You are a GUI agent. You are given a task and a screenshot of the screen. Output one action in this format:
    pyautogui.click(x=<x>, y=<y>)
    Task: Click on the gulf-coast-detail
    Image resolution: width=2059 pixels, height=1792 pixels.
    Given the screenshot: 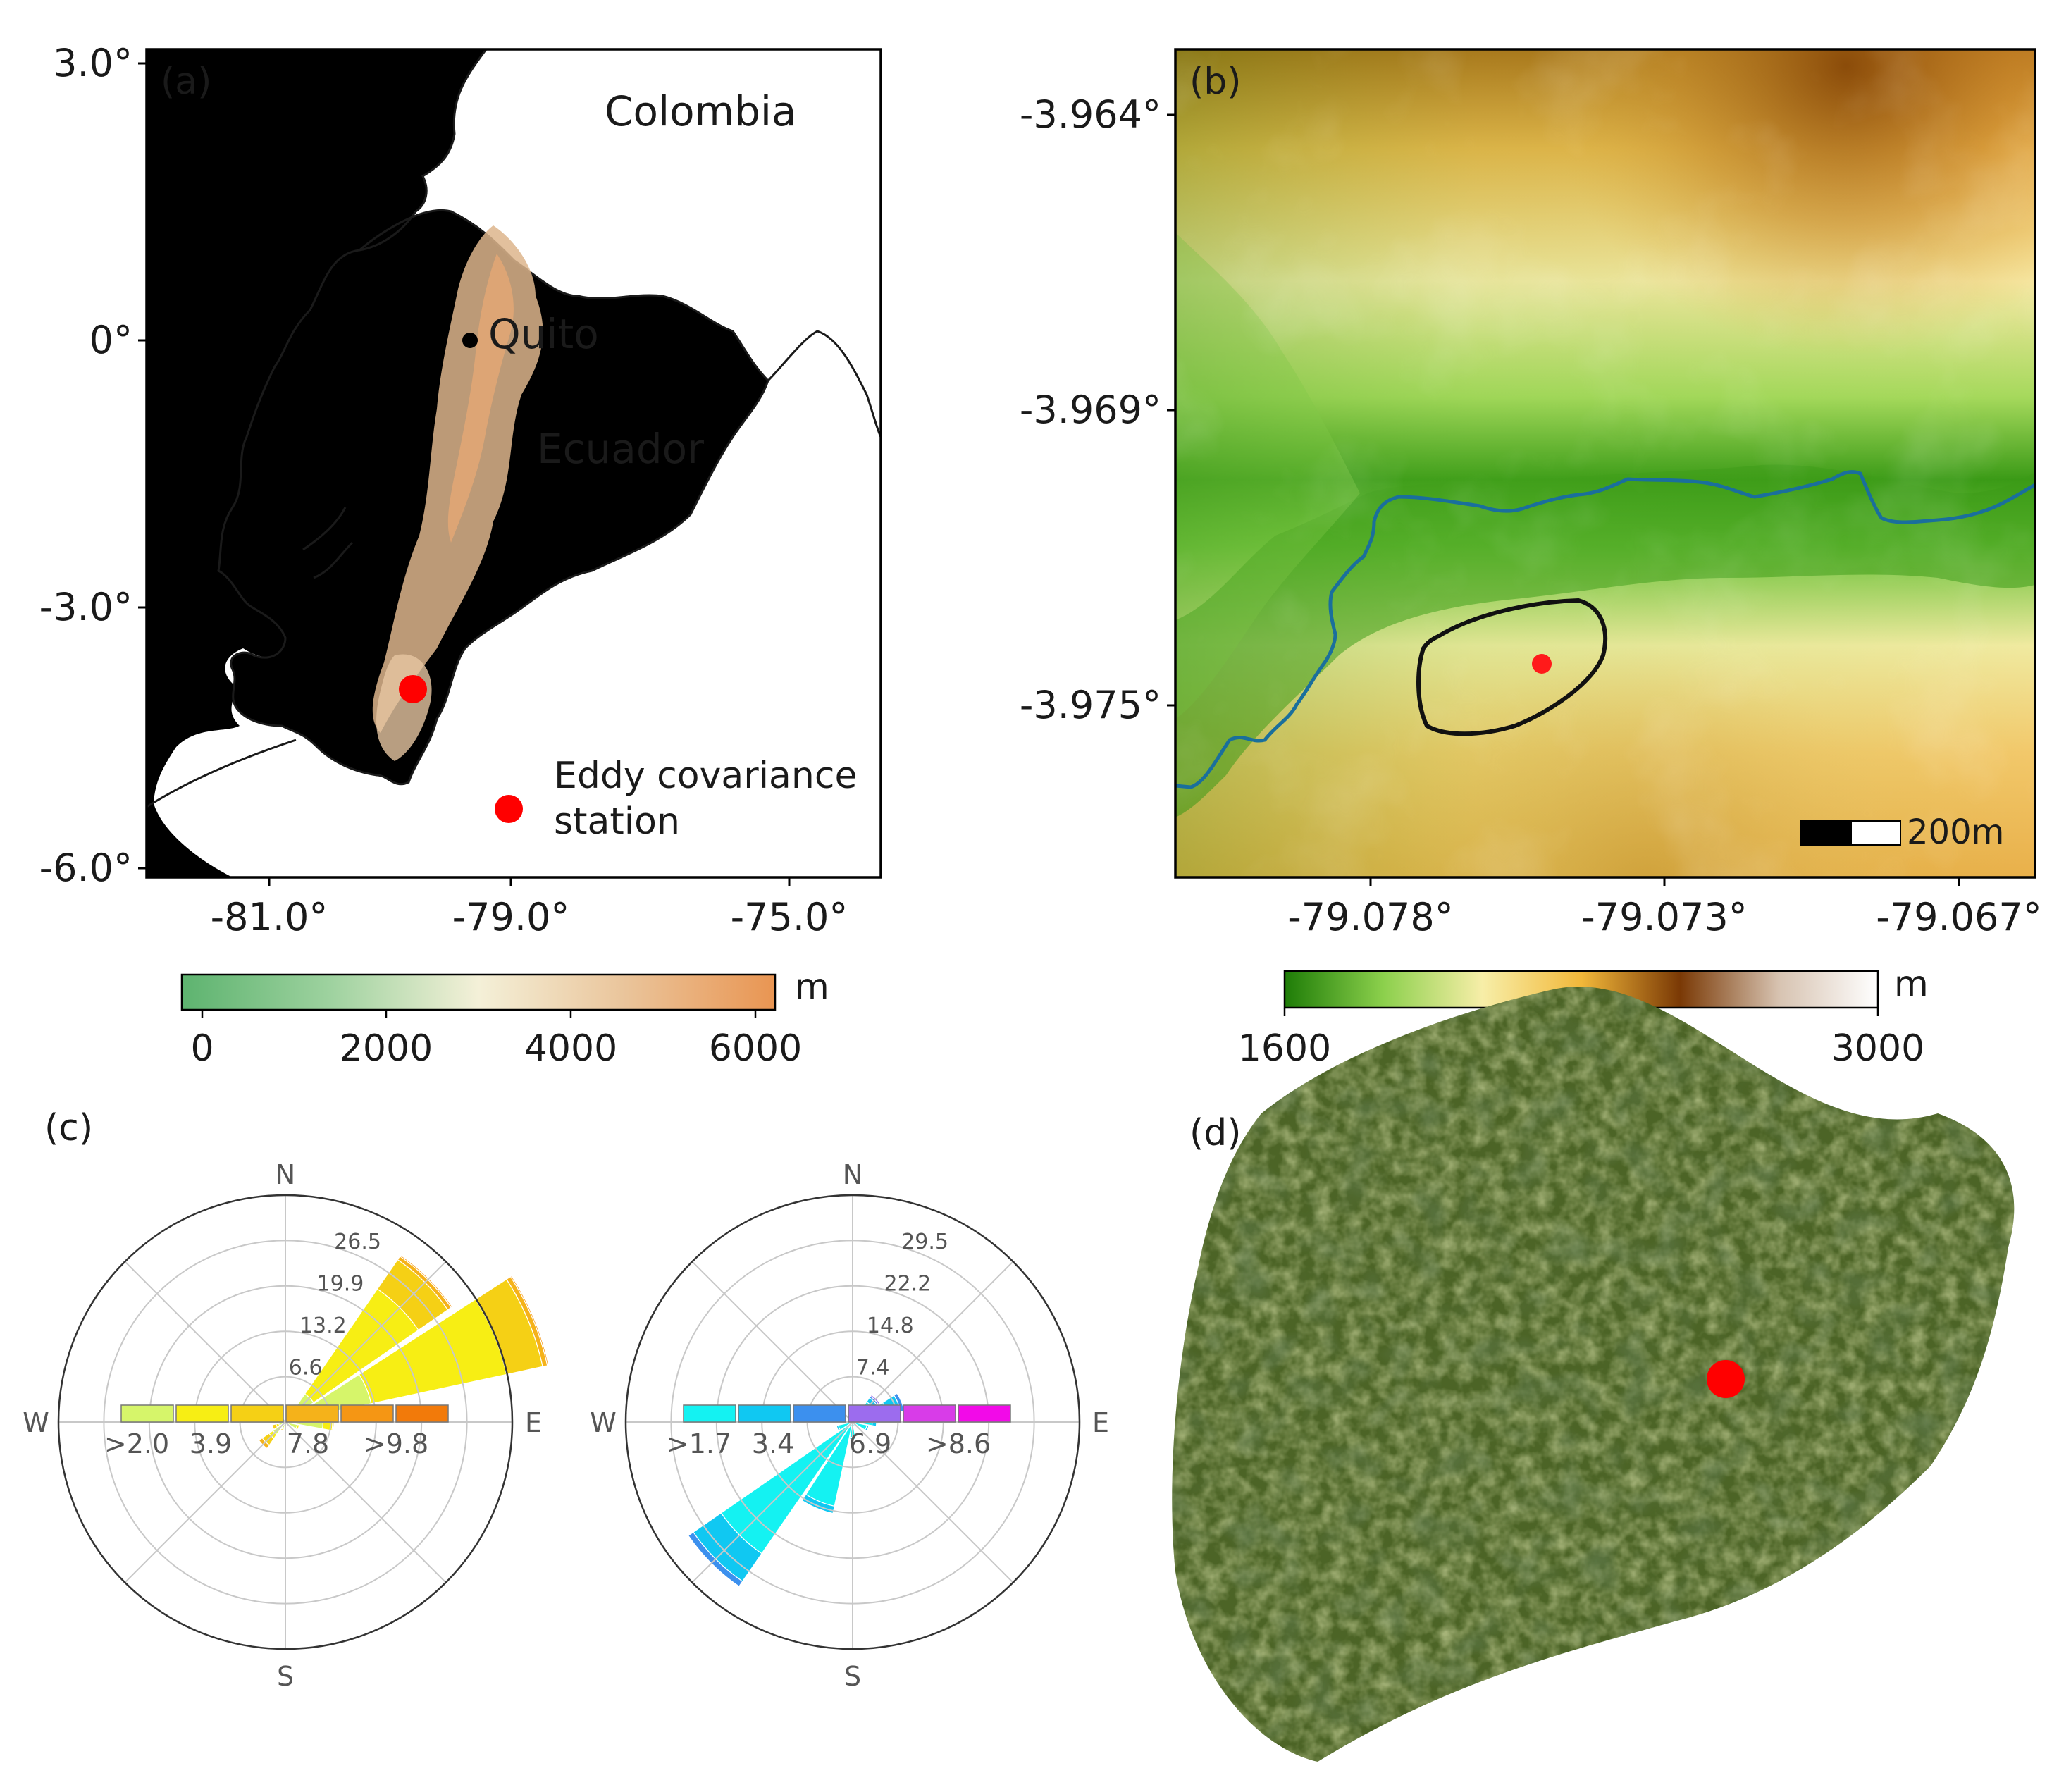 What is the action you would take?
    pyautogui.click(x=328, y=543)
    